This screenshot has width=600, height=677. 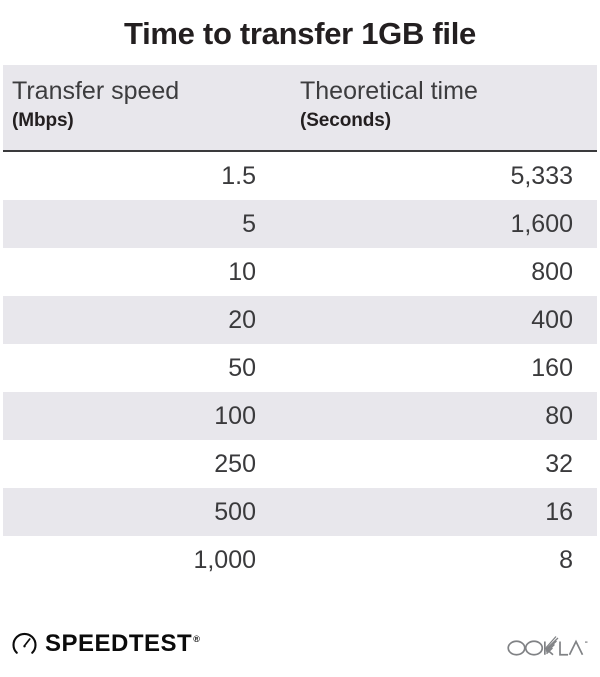 What do you see at coordinates (541, 176) in the screenshot?
I see `cell-theoretical-time: 5,333` at bounding box center [541, 176].